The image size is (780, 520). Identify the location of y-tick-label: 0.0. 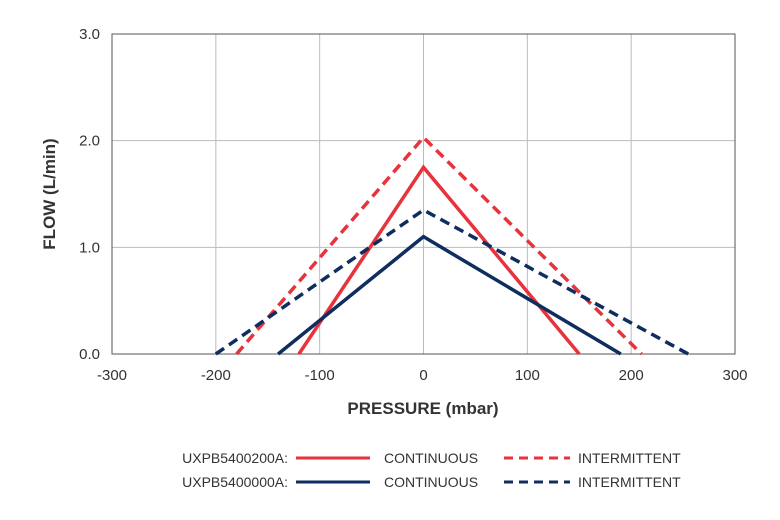
(89, 354).